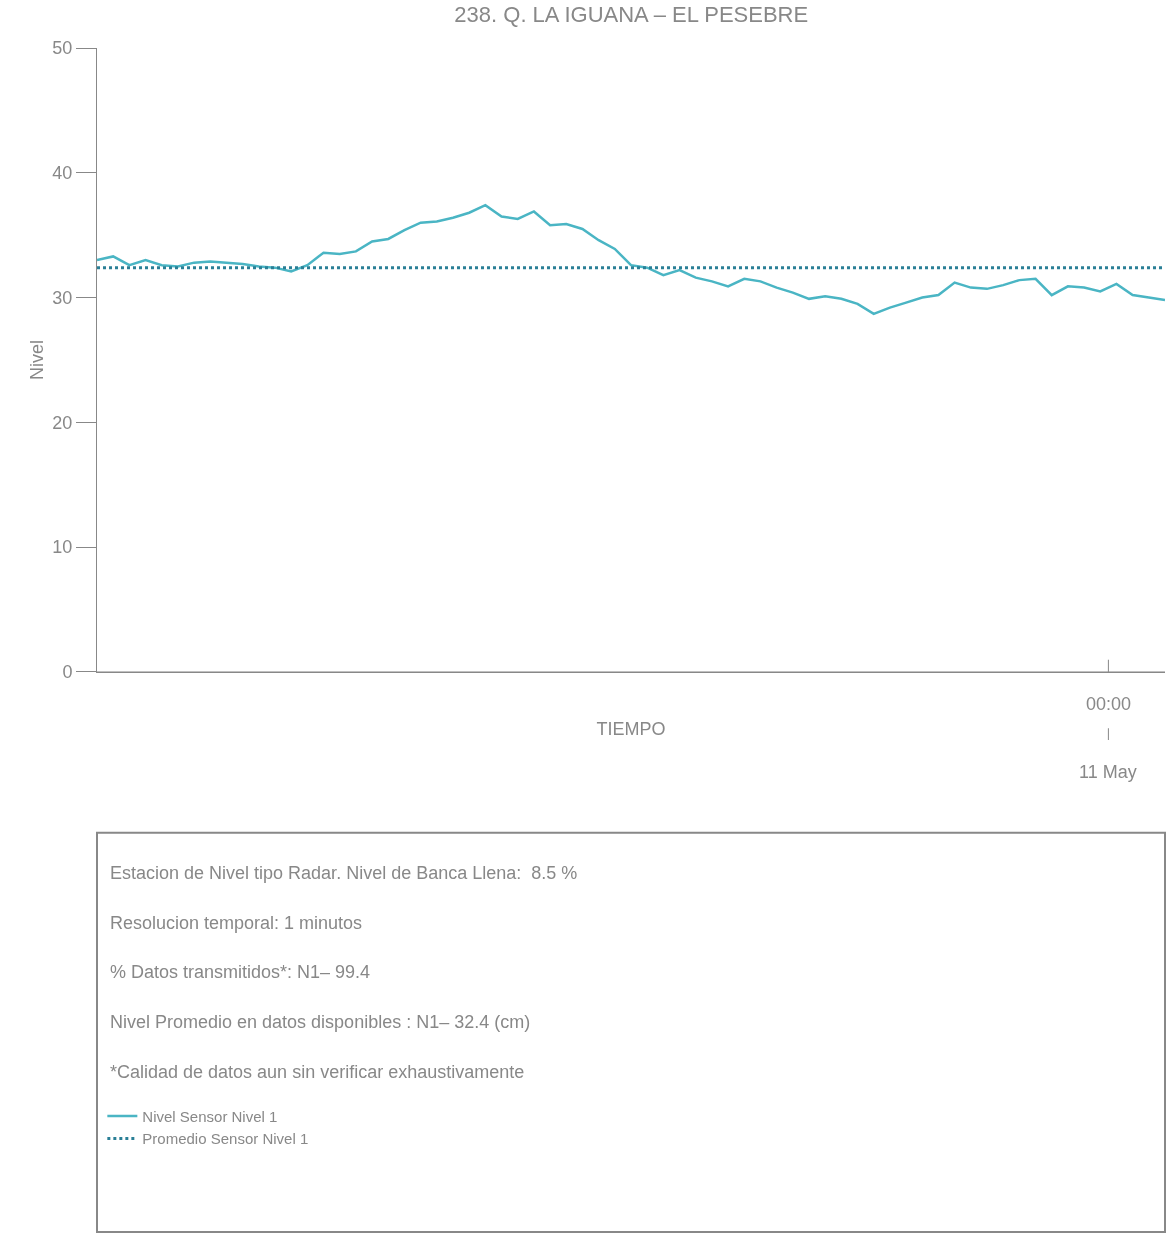 This screenshot has width=1169, height=1236. What do you see at coordinates (62, 422) in the screenshot?
I see `y-tick-label: 20` at bounding box center [62, 422].